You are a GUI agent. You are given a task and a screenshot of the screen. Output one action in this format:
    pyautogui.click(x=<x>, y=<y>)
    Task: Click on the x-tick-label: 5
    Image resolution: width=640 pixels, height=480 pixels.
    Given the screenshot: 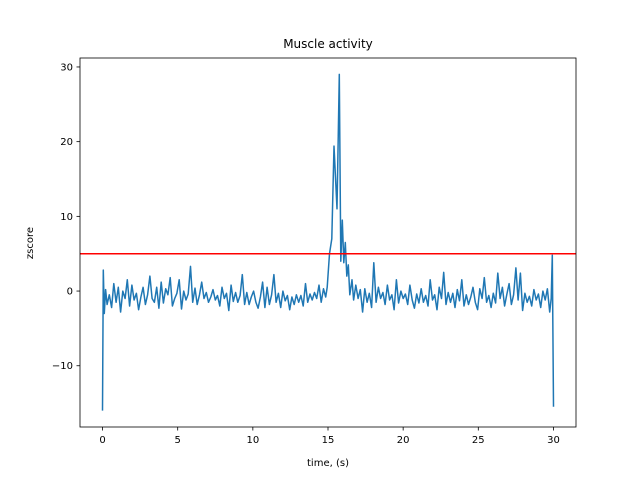 What is the action you would take?
    pyautogui.click(x=178, y=440)
    